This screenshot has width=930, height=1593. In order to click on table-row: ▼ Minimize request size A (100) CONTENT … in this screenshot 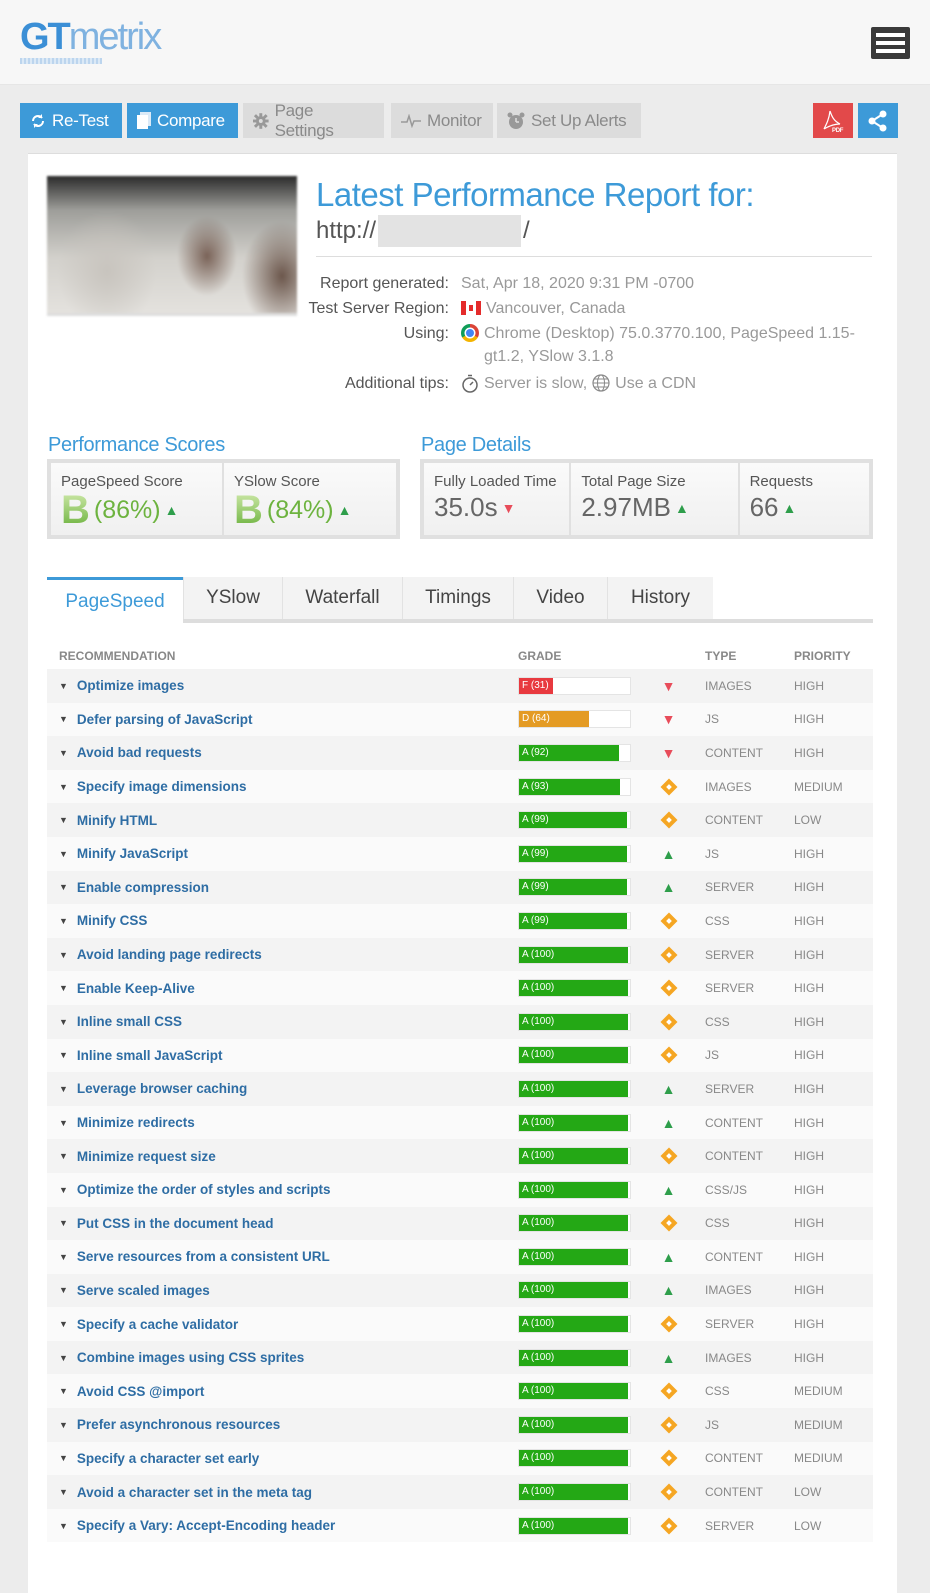, I will do `click(460, 1156)`.